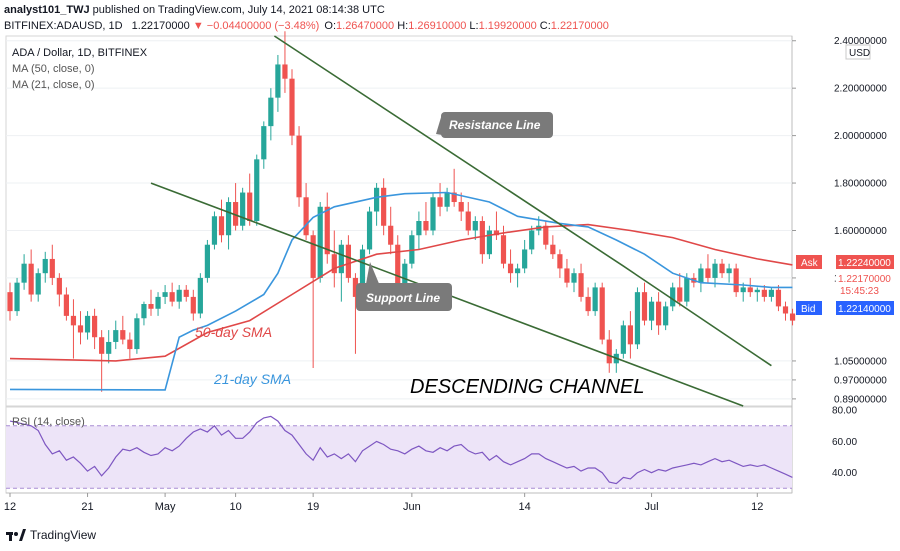 This screenshot has width=900, height=551. What do you see at coordinates (16, 535) in the screenshot?
I see `tradingview-logo-icon` at bounding box center [16, 535].